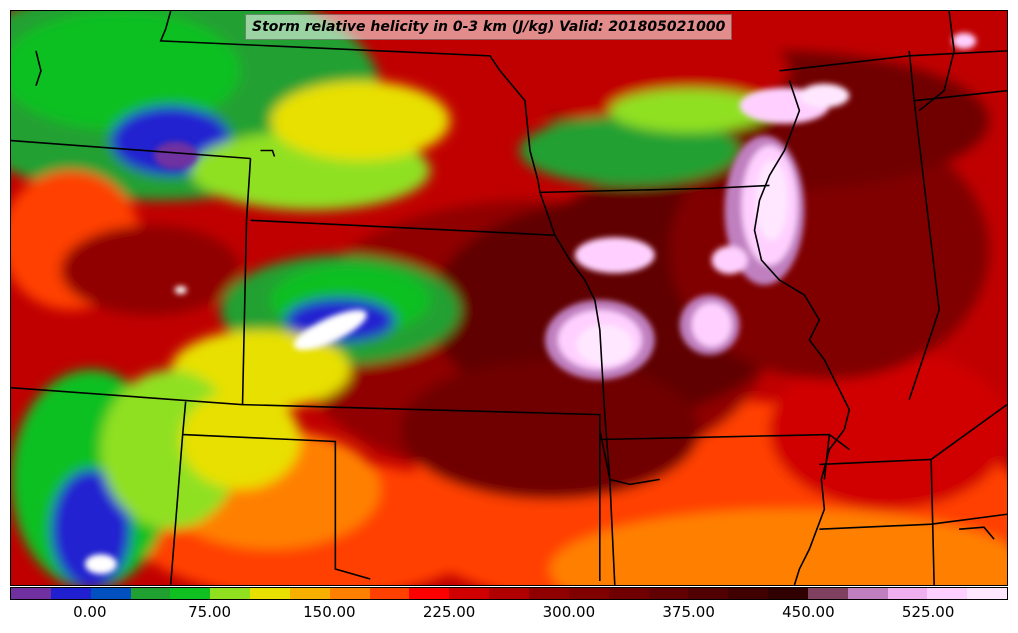 The image size is (1018, 633). What do you see at coordinates (90, 612) in the screenshot?
I see `colorbar-tick-label: 0.00` at bounding box center [90, 612].